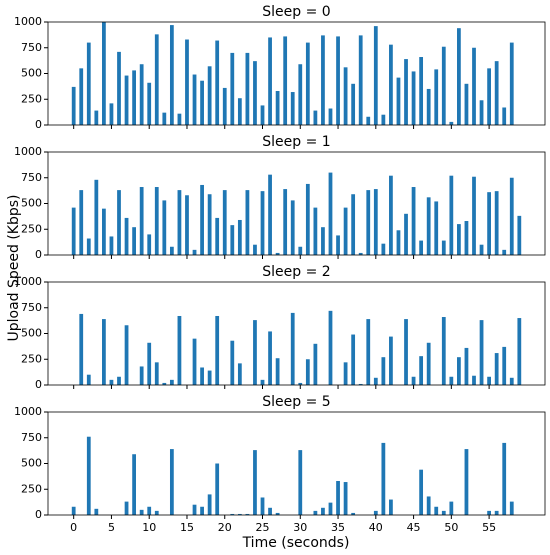  I want to click on y-tick-label: 750, so click(31, 307).